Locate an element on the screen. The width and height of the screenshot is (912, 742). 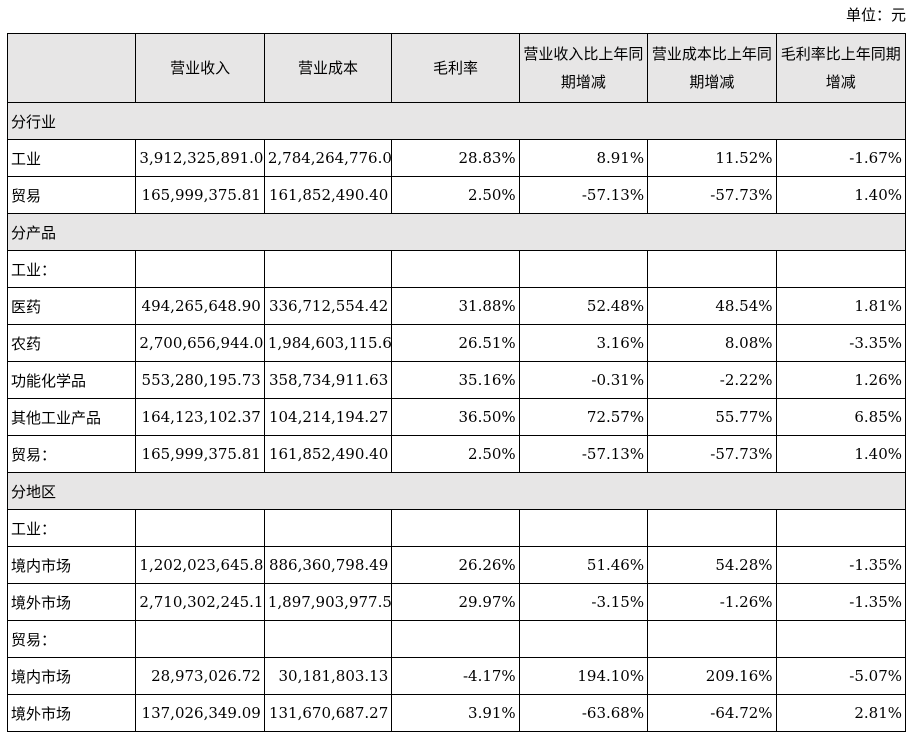
value-cell: 55.77% is located at coordinates (712, 417).